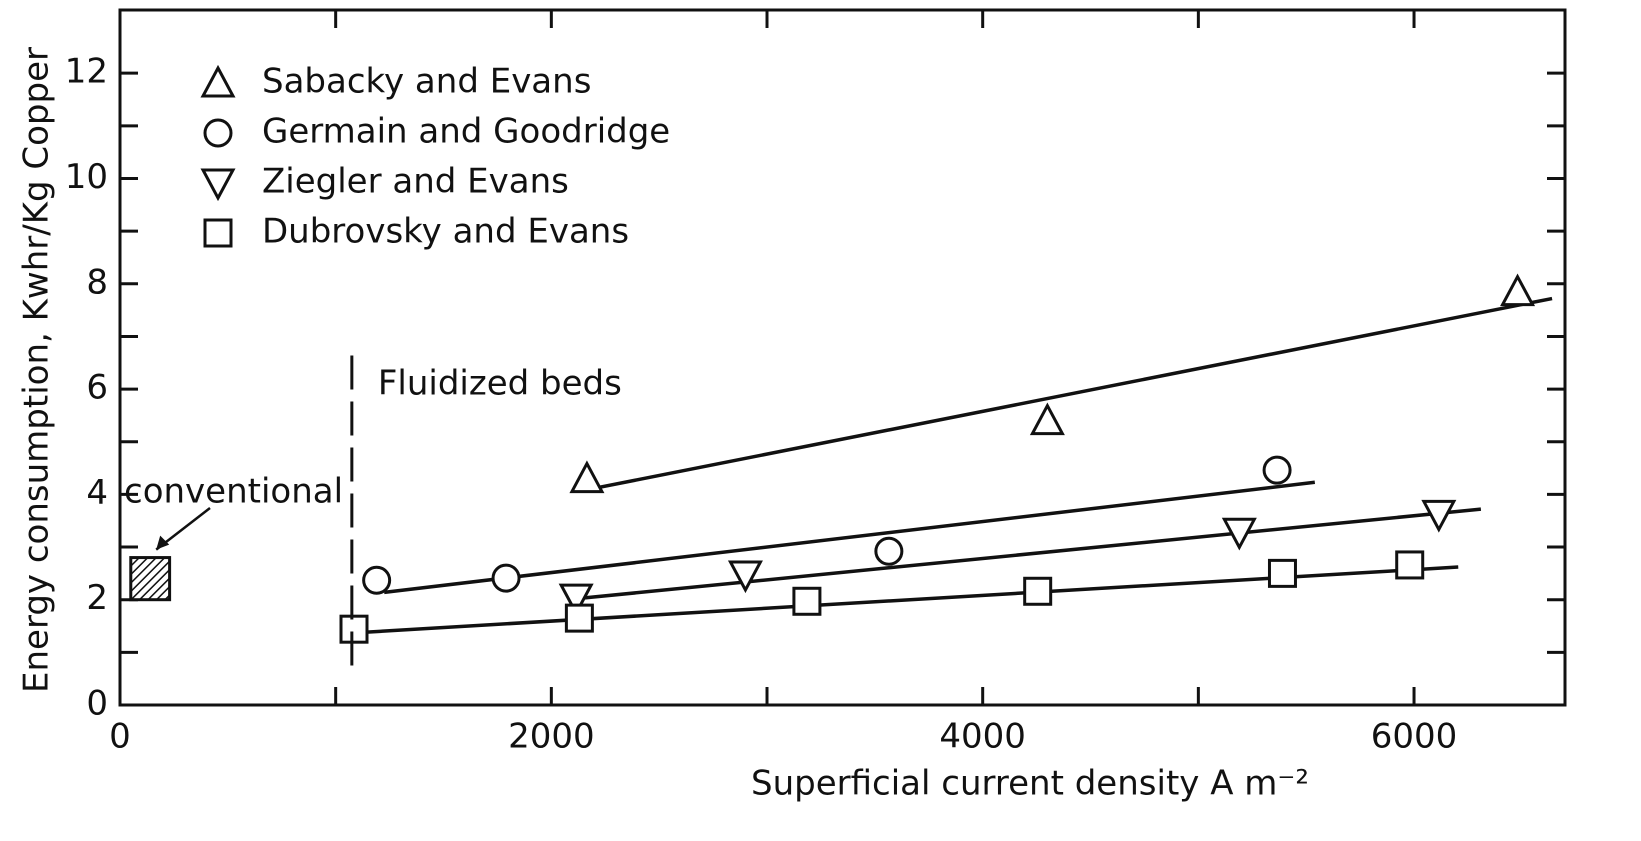 This screenshot has width=1641, height=841. I want to click on legend-label: Germain and Goodridge, so click(466, 132).